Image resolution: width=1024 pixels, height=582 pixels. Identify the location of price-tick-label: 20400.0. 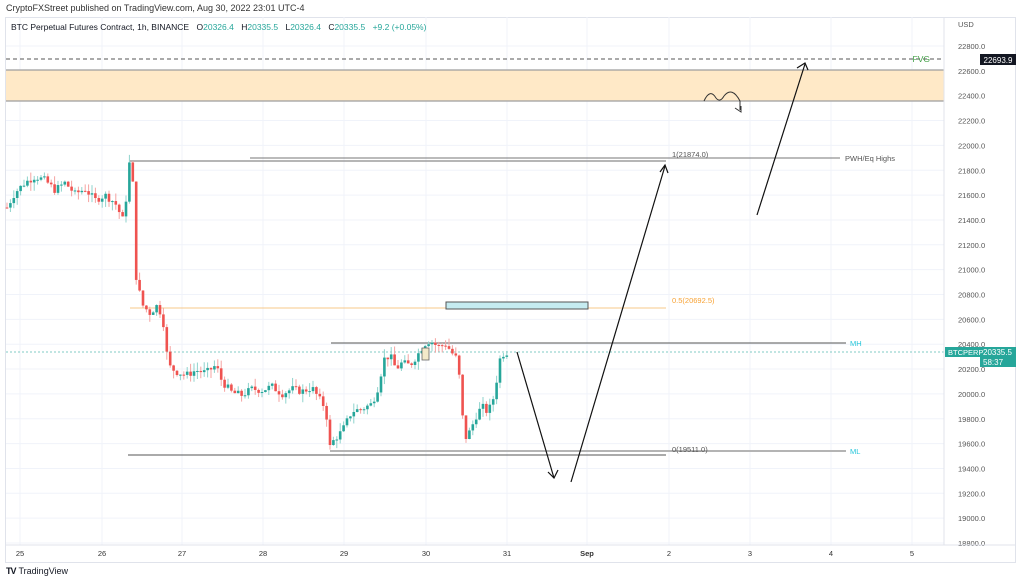
(971, 344).